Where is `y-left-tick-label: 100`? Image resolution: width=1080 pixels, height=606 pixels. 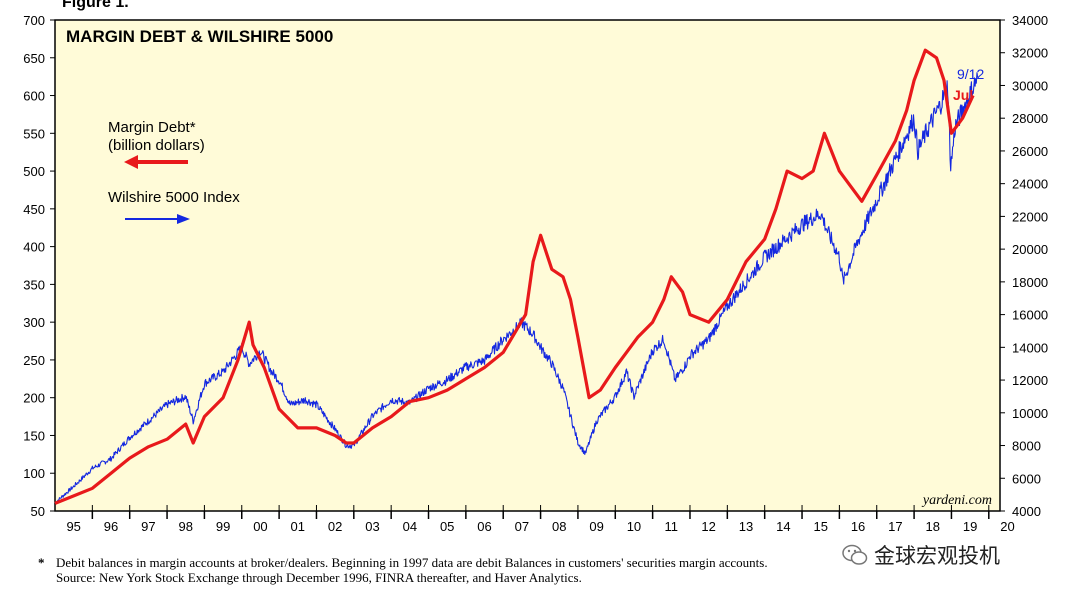 y-left-tick-label: 100 is located at coordinates (34, 473).